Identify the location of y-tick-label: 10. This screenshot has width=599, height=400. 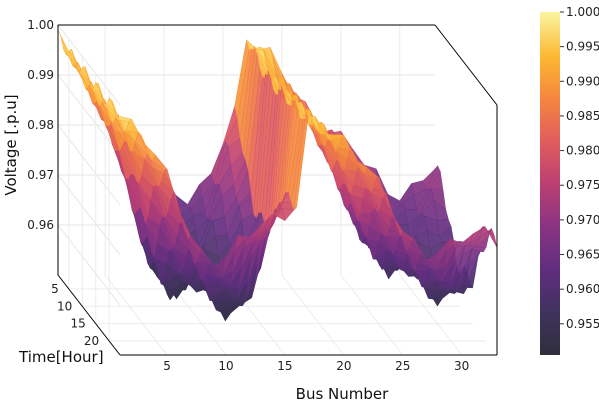
(64, 306).